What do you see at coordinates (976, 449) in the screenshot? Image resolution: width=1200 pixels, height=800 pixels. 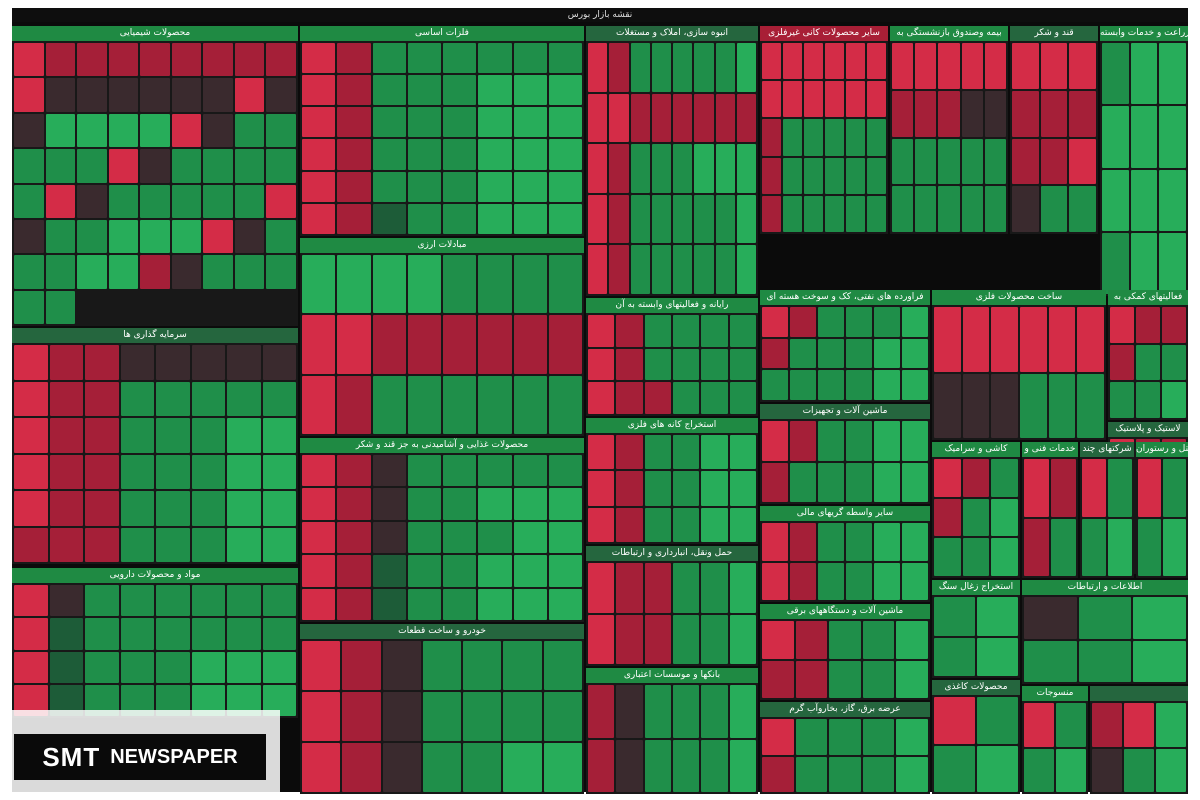 I see `sector-header: کاشی و سرامیک` at bounding box center [976, 449].